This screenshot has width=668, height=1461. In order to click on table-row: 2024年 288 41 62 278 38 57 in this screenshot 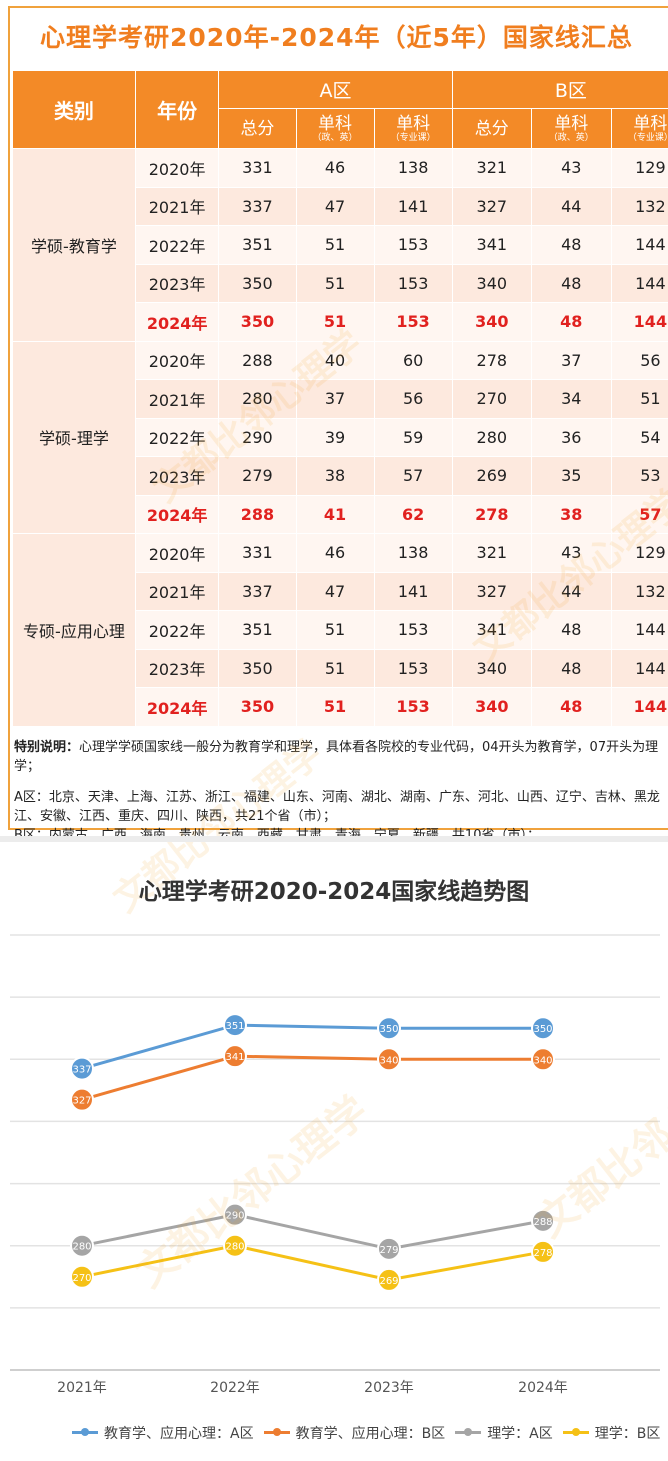, I will do `click(340, 514)`.